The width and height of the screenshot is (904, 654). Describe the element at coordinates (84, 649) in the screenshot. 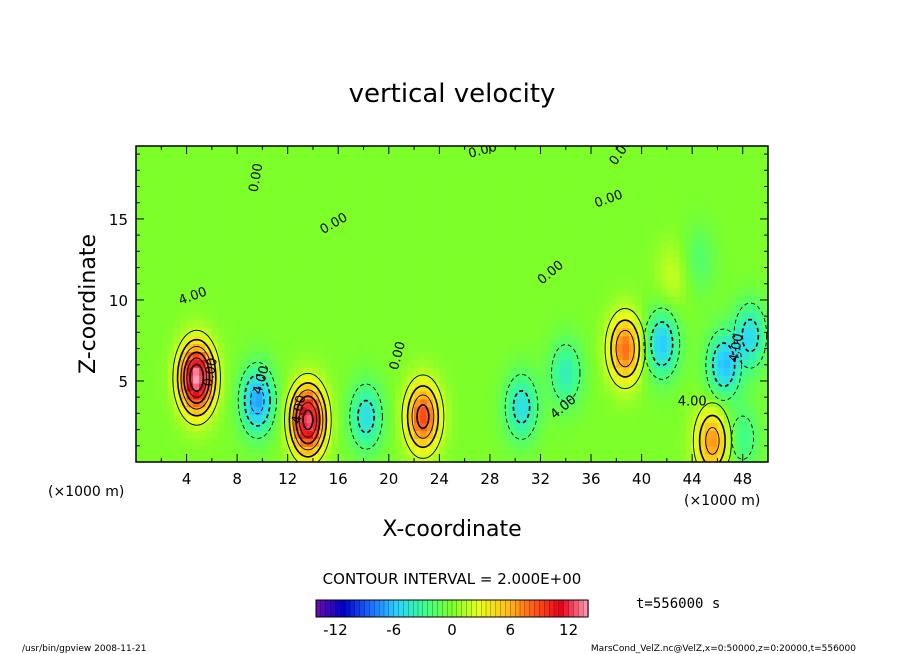

I see `footer-left: /usr/bin/gpview 2008-11-21` at that location.